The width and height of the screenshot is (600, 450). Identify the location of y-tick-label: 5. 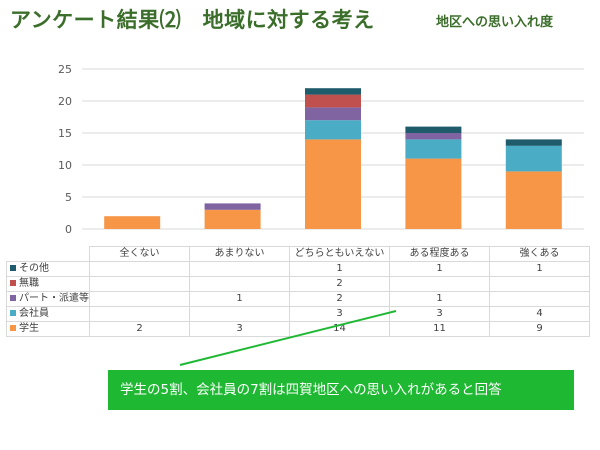
(68, 197).